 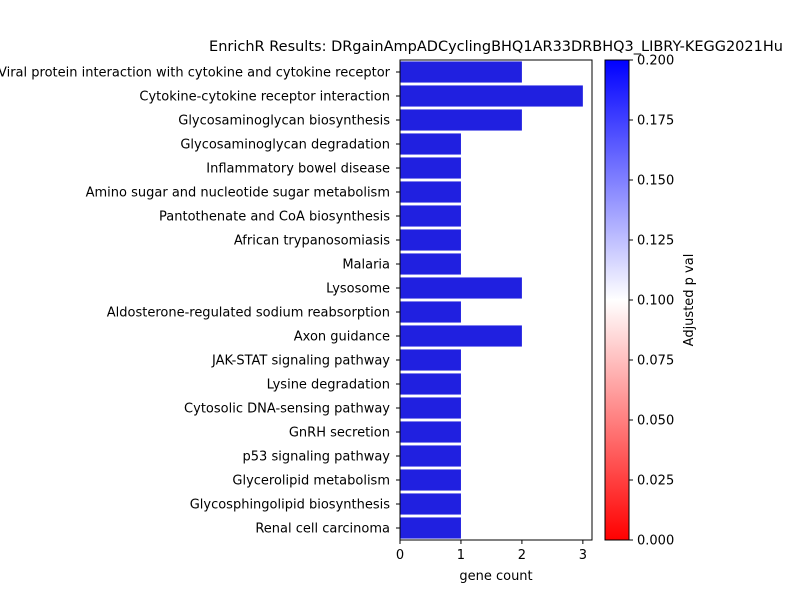 I want to click on x-tick-label: 0, so click(x=400, y=555).